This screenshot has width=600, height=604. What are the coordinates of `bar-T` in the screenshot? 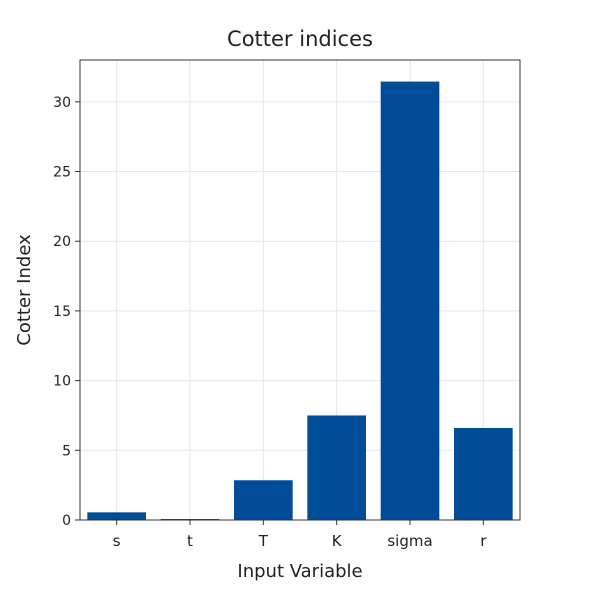 It's located at (263, 500).